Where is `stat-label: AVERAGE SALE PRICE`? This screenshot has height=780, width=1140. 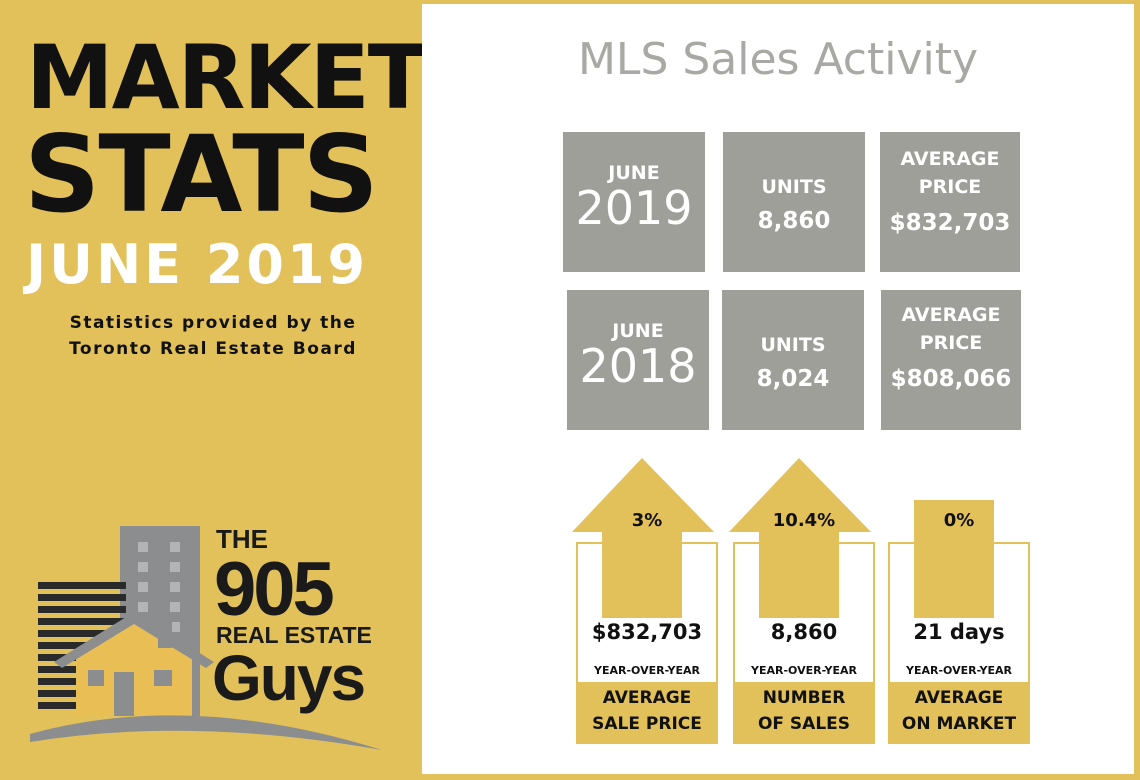
stat-label: AVERAGE SALE PRICE is located at coordinates (647, 713).